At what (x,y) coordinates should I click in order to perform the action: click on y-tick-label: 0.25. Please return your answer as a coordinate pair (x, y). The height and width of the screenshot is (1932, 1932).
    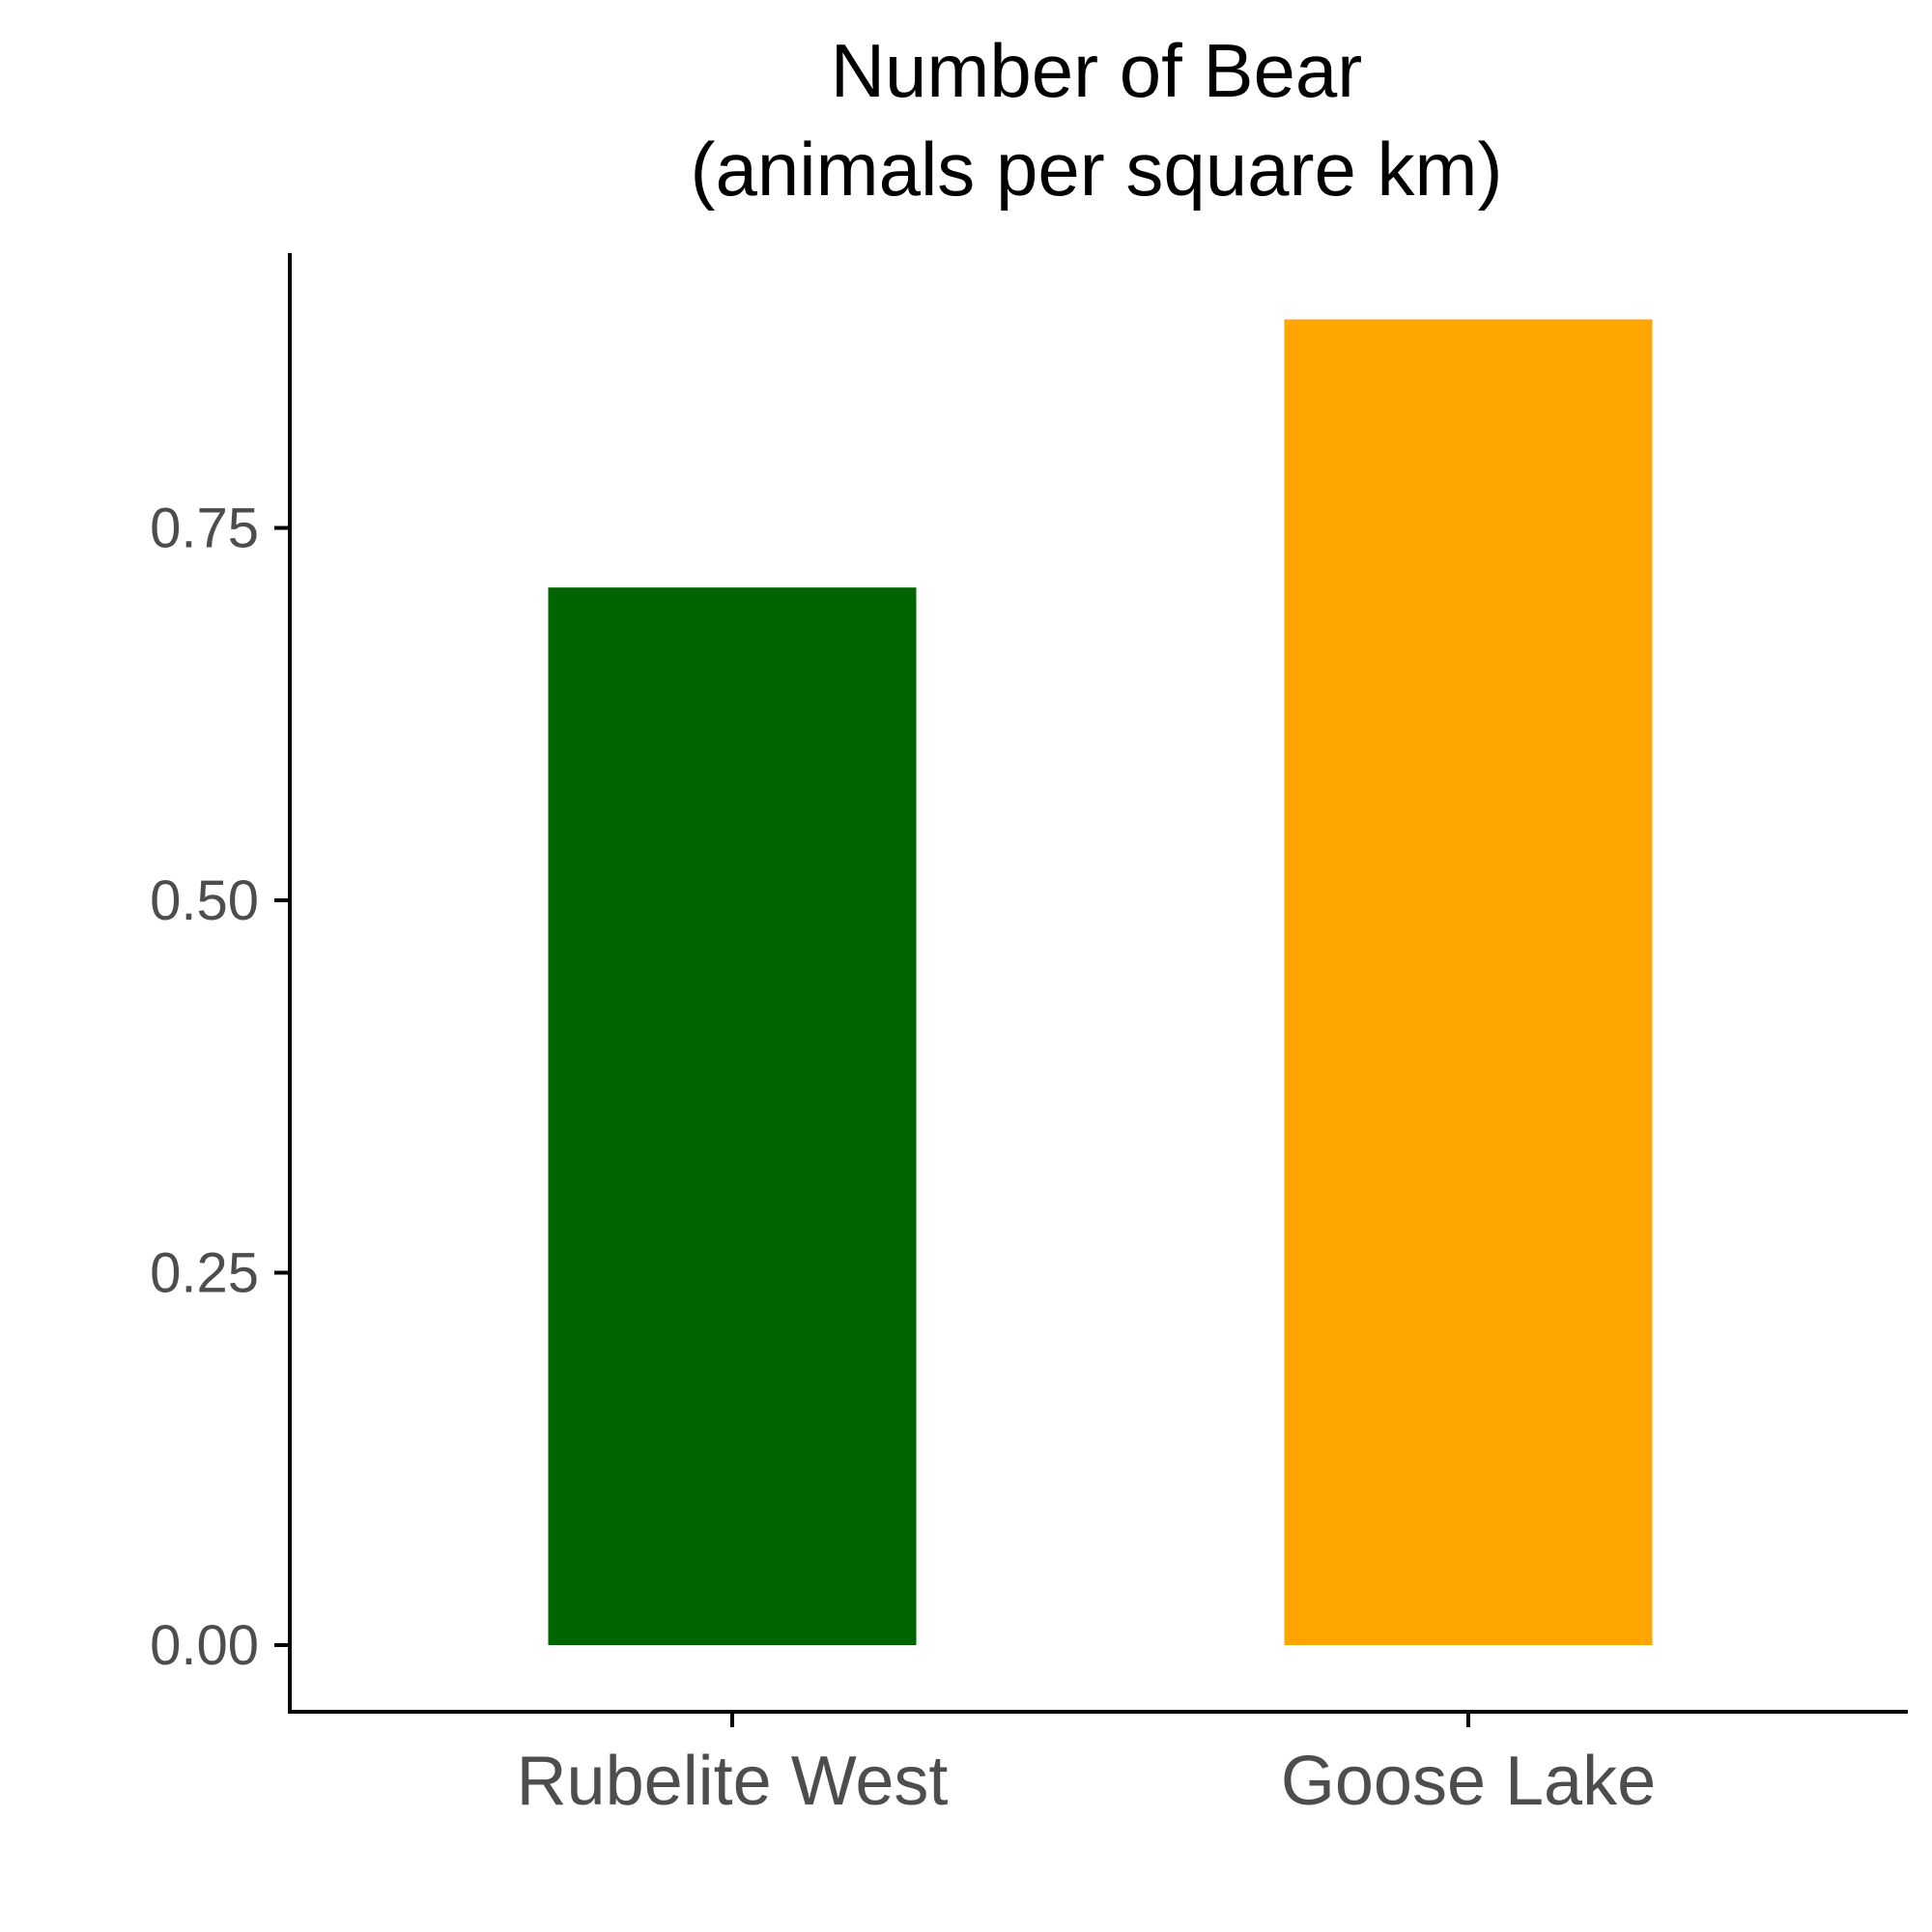
    Looking at the image, I should click on (204, 1273).